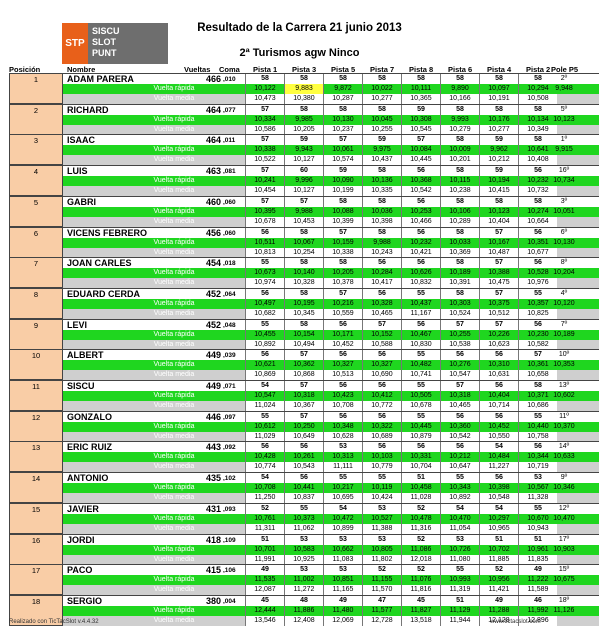 This screenshot has width=599, height=640. What do you see at coordinates (85, 600) in the screenshot?
I see `driver-name: SERGIO` at bounding box center [85, 600].